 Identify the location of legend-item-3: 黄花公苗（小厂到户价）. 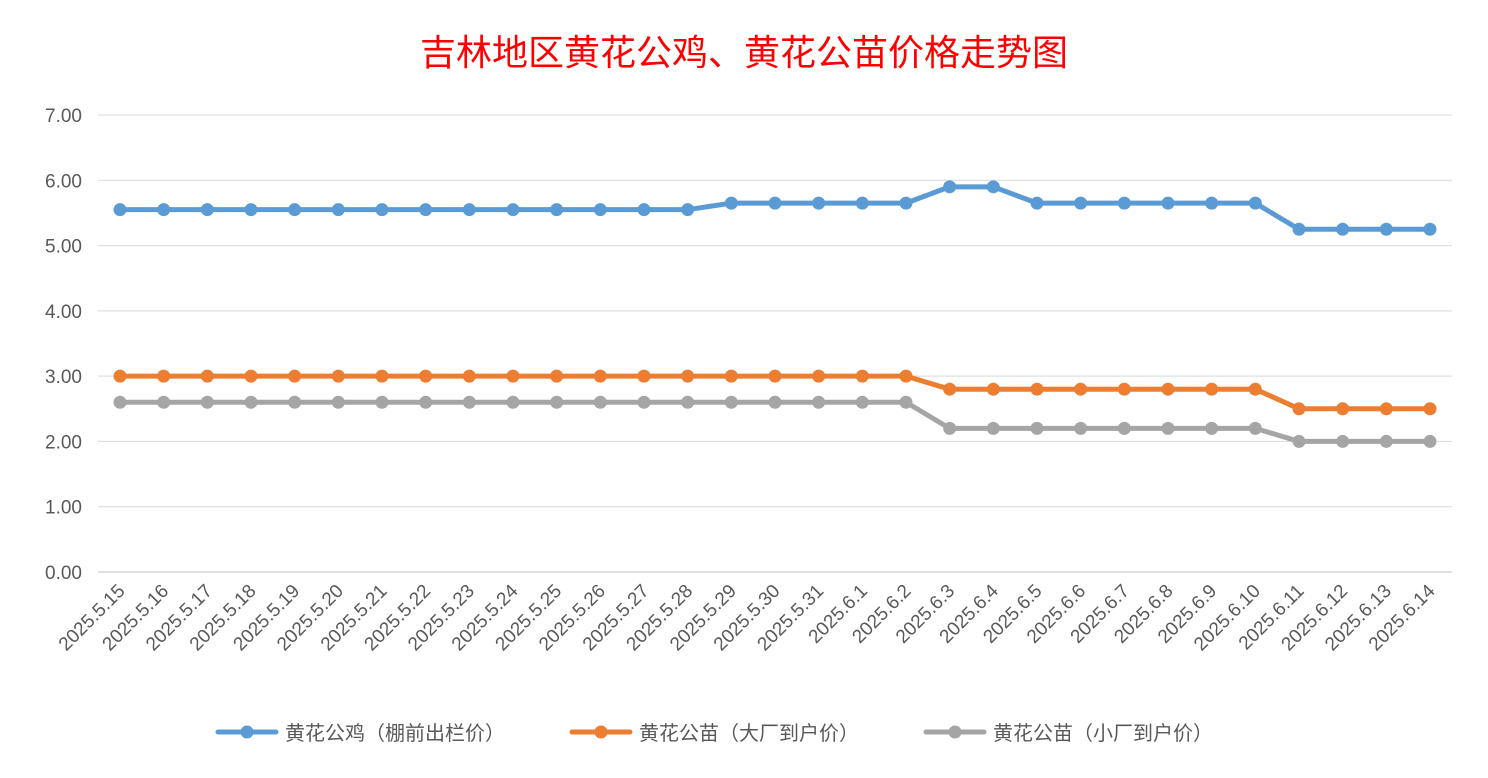
(1068, 733).